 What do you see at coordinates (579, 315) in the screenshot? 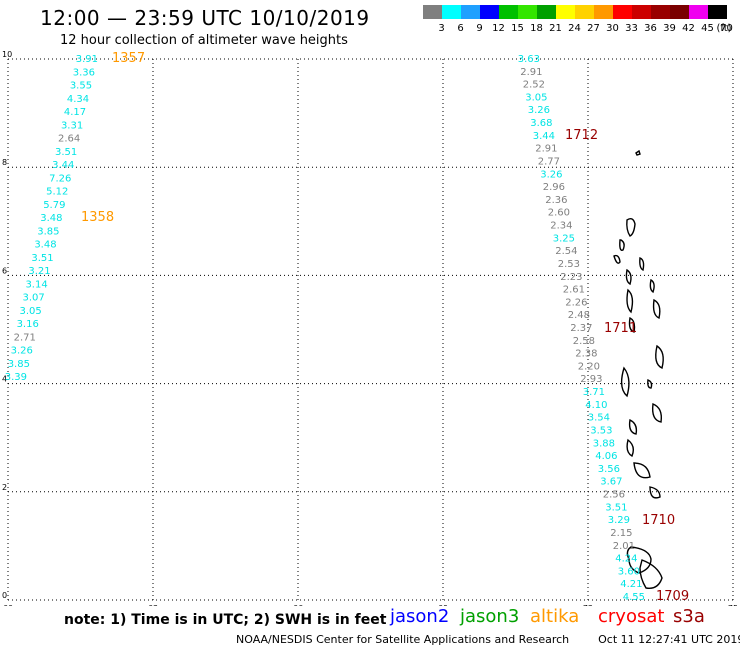
I see `wave-height-label: 2.48` at bounding box center [579, 315].